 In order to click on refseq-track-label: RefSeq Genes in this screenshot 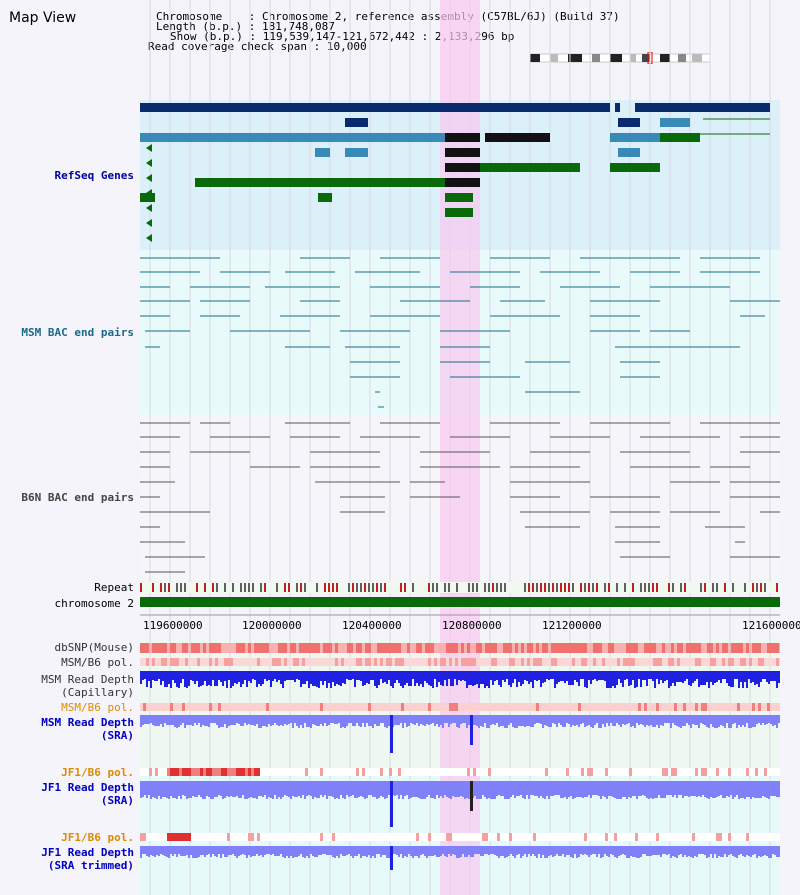, I will do `click(94, 175)`.